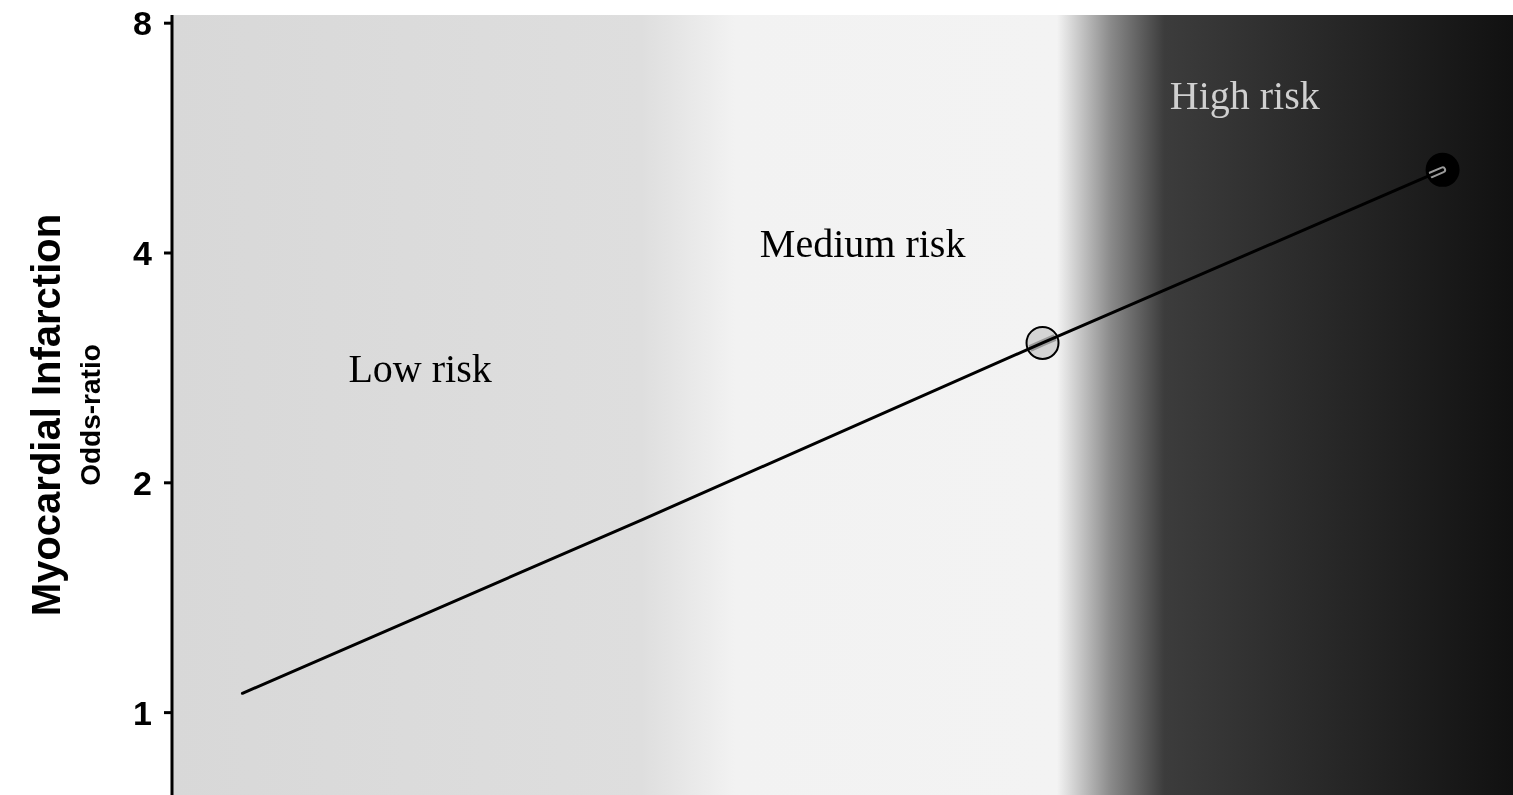 The height and width of the screenshot is (795, 1513). Describe the element at coordinates (142, 23) in the screenshot. I see `y-tick-label: 8` at that location.